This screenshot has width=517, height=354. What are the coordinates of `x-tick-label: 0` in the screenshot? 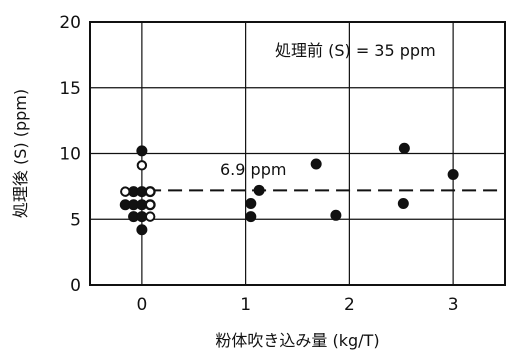 It's located at (141, 305).